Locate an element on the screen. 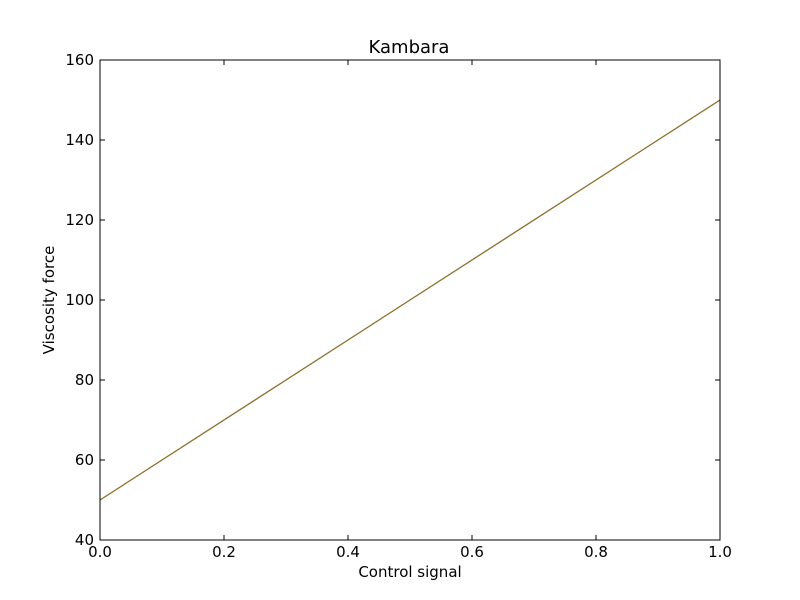 Image resolution: width=800 pixels, height=600 pixels. y-tick-label: 40 is located at coordinates (84, 540).